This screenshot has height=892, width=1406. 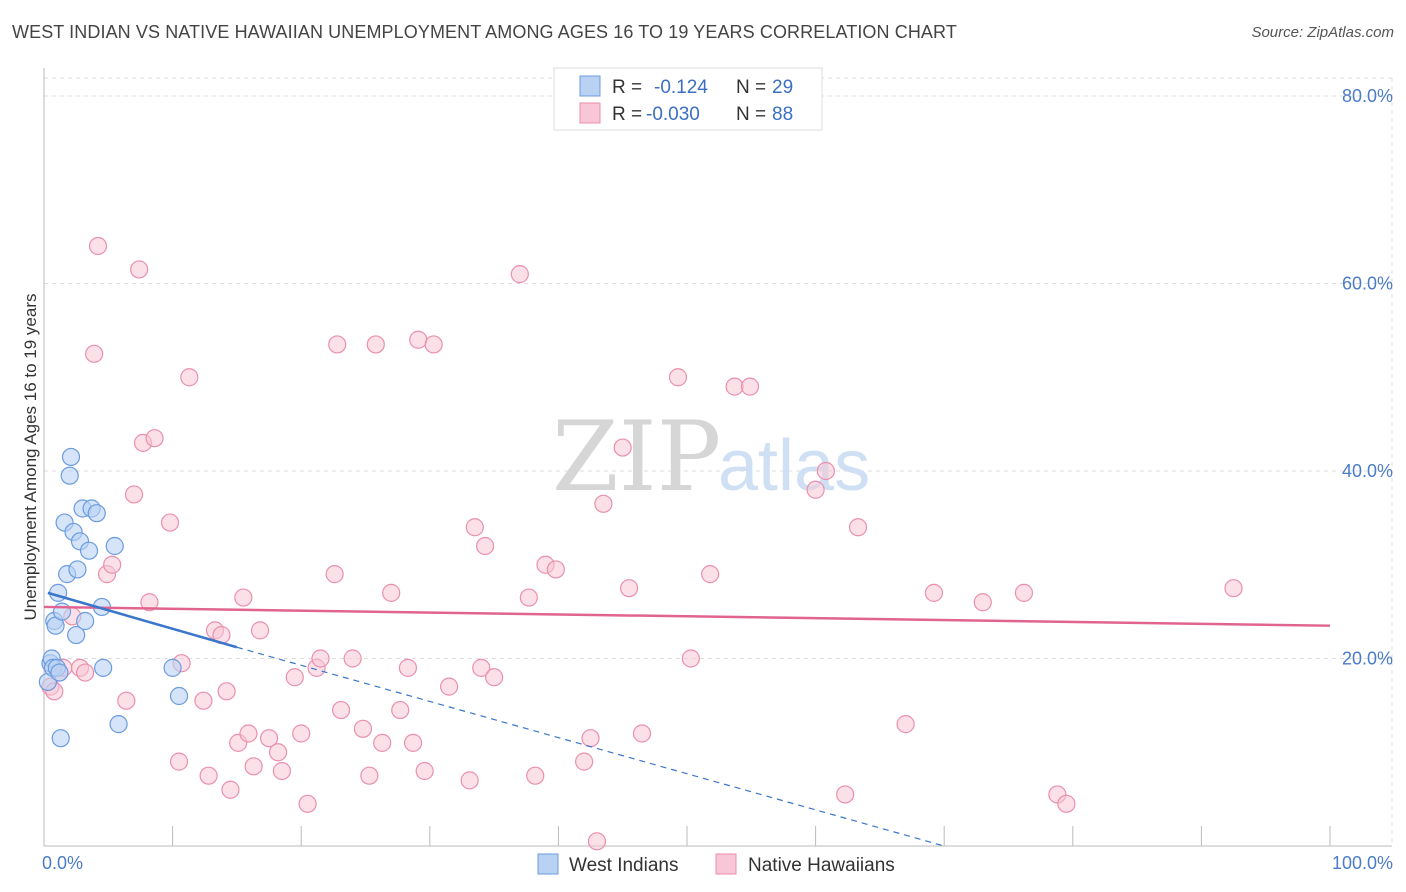 I want to click on watermark: ZIP atlas, so click(x=711, y=457).